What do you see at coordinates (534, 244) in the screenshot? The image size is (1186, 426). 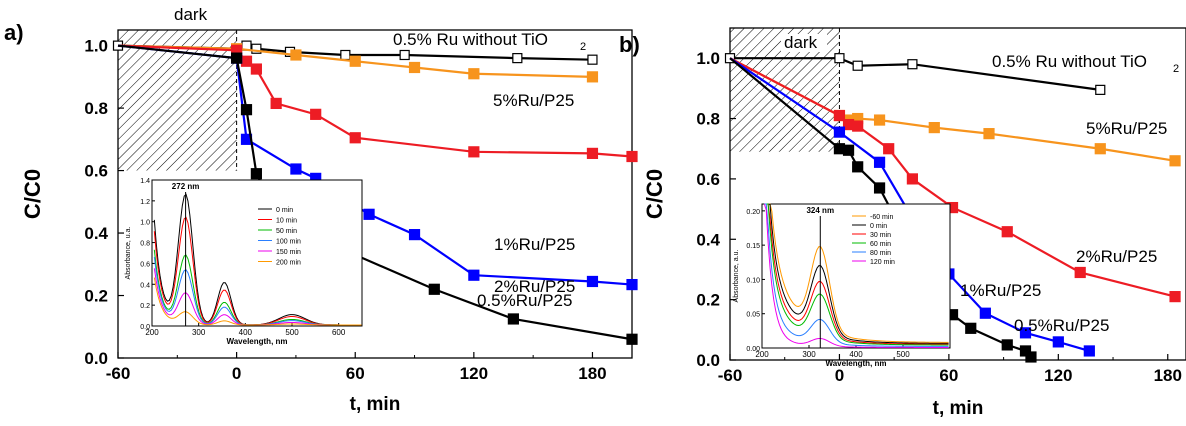 I see `series-label: 1%Ru/P25` at bounding box center [534, 244].